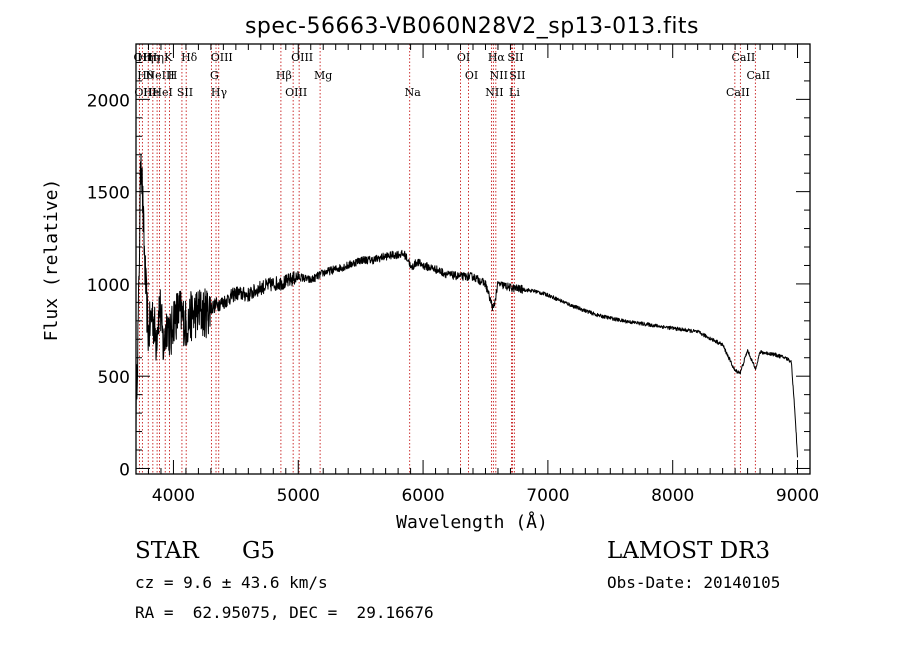 This screenshot has width=900, height=649. Describe the element at coordinates (124, 470) in the screenshot. I see `y-tick-label: 0` at that location.